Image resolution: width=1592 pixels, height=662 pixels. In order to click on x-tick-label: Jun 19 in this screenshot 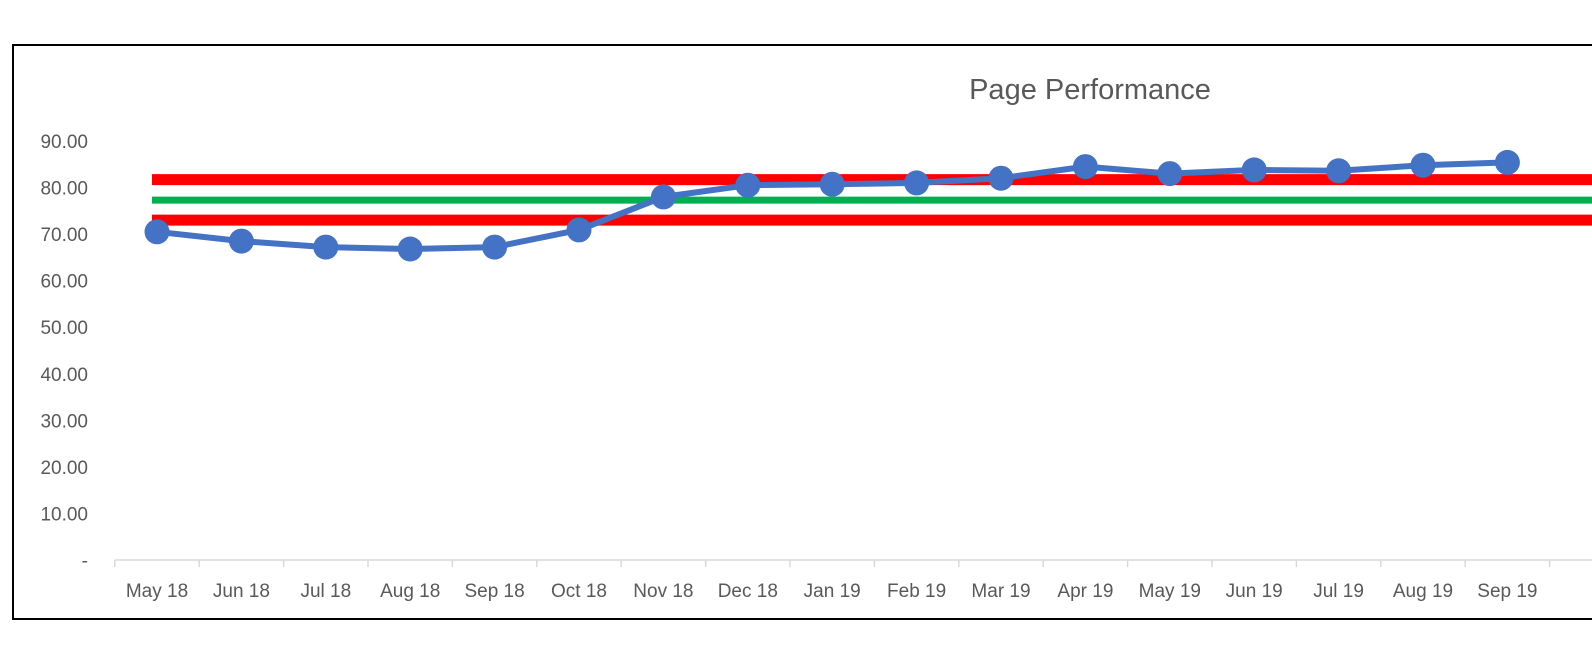, I will do `click(1254, 591)`.